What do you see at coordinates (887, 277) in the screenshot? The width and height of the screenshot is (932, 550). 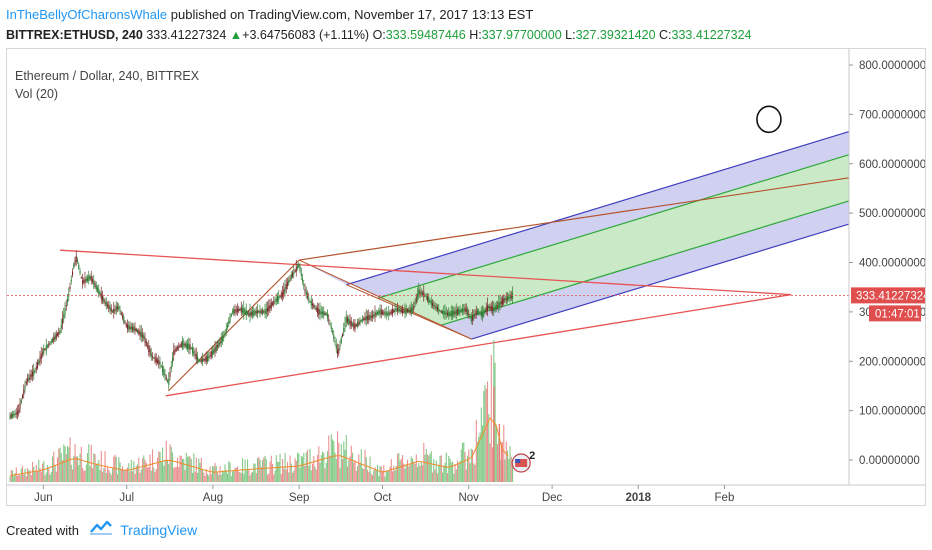 I see `price-axis-bg` at bounding box center [887, 277].